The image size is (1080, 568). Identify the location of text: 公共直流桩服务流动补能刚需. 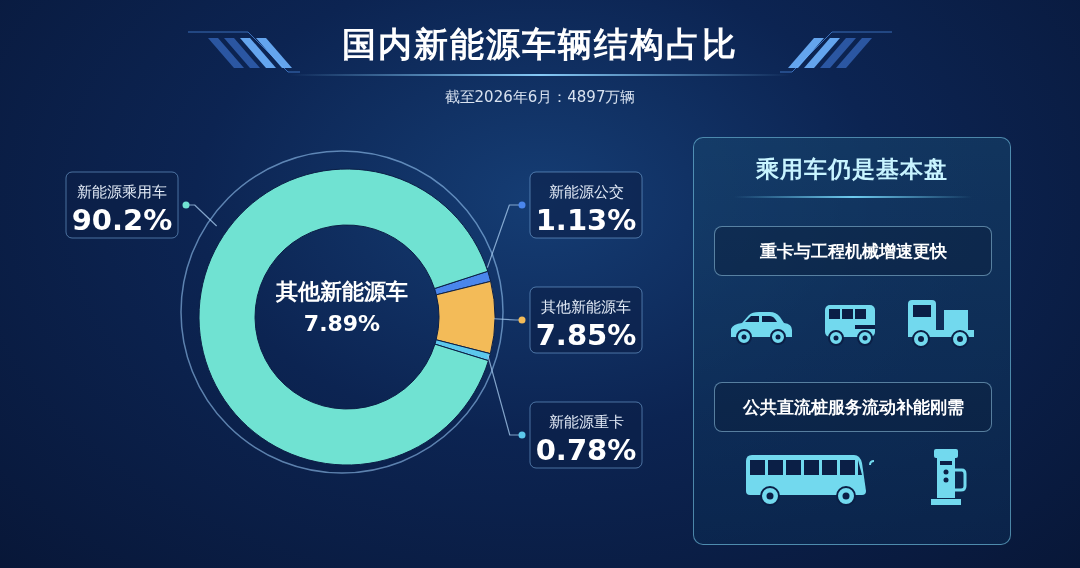
(853, 407).